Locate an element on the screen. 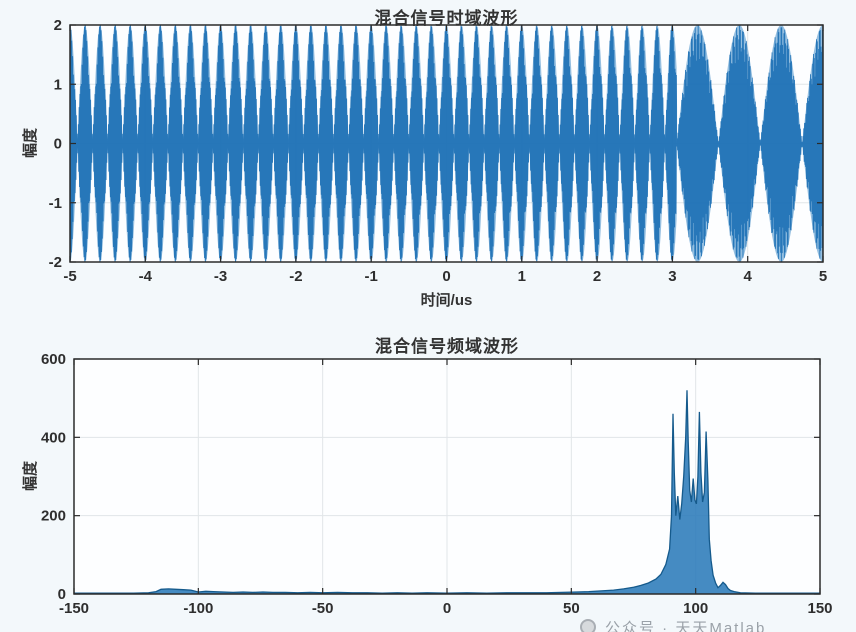 This screenshot has height=632, width=856. time-plot-title: 混合信号时域波形 is located at coordinates (446, 18).